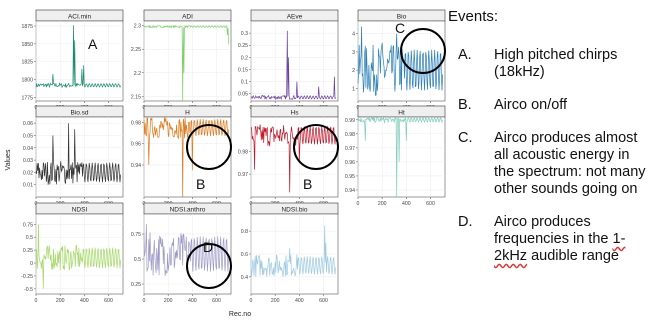  I want to click on y-tick-label: 0.15, so click(243, 70).